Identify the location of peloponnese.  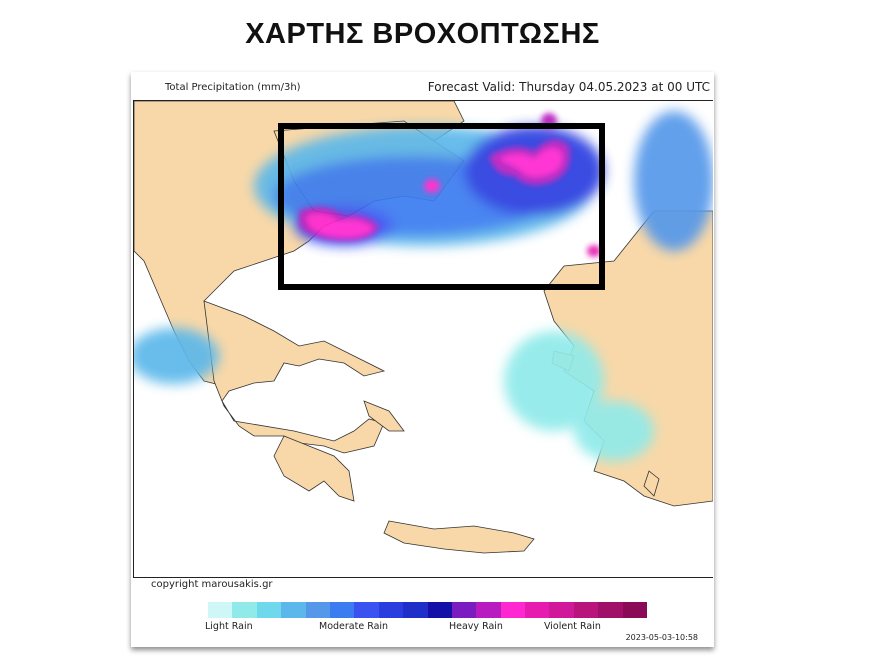
(314, 468).